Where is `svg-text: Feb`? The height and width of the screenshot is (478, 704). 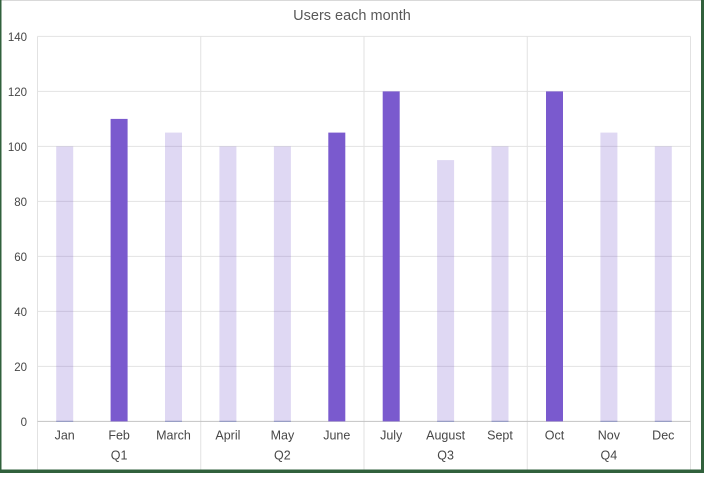 svg-text: Feb is located at coordinates (119, 436).